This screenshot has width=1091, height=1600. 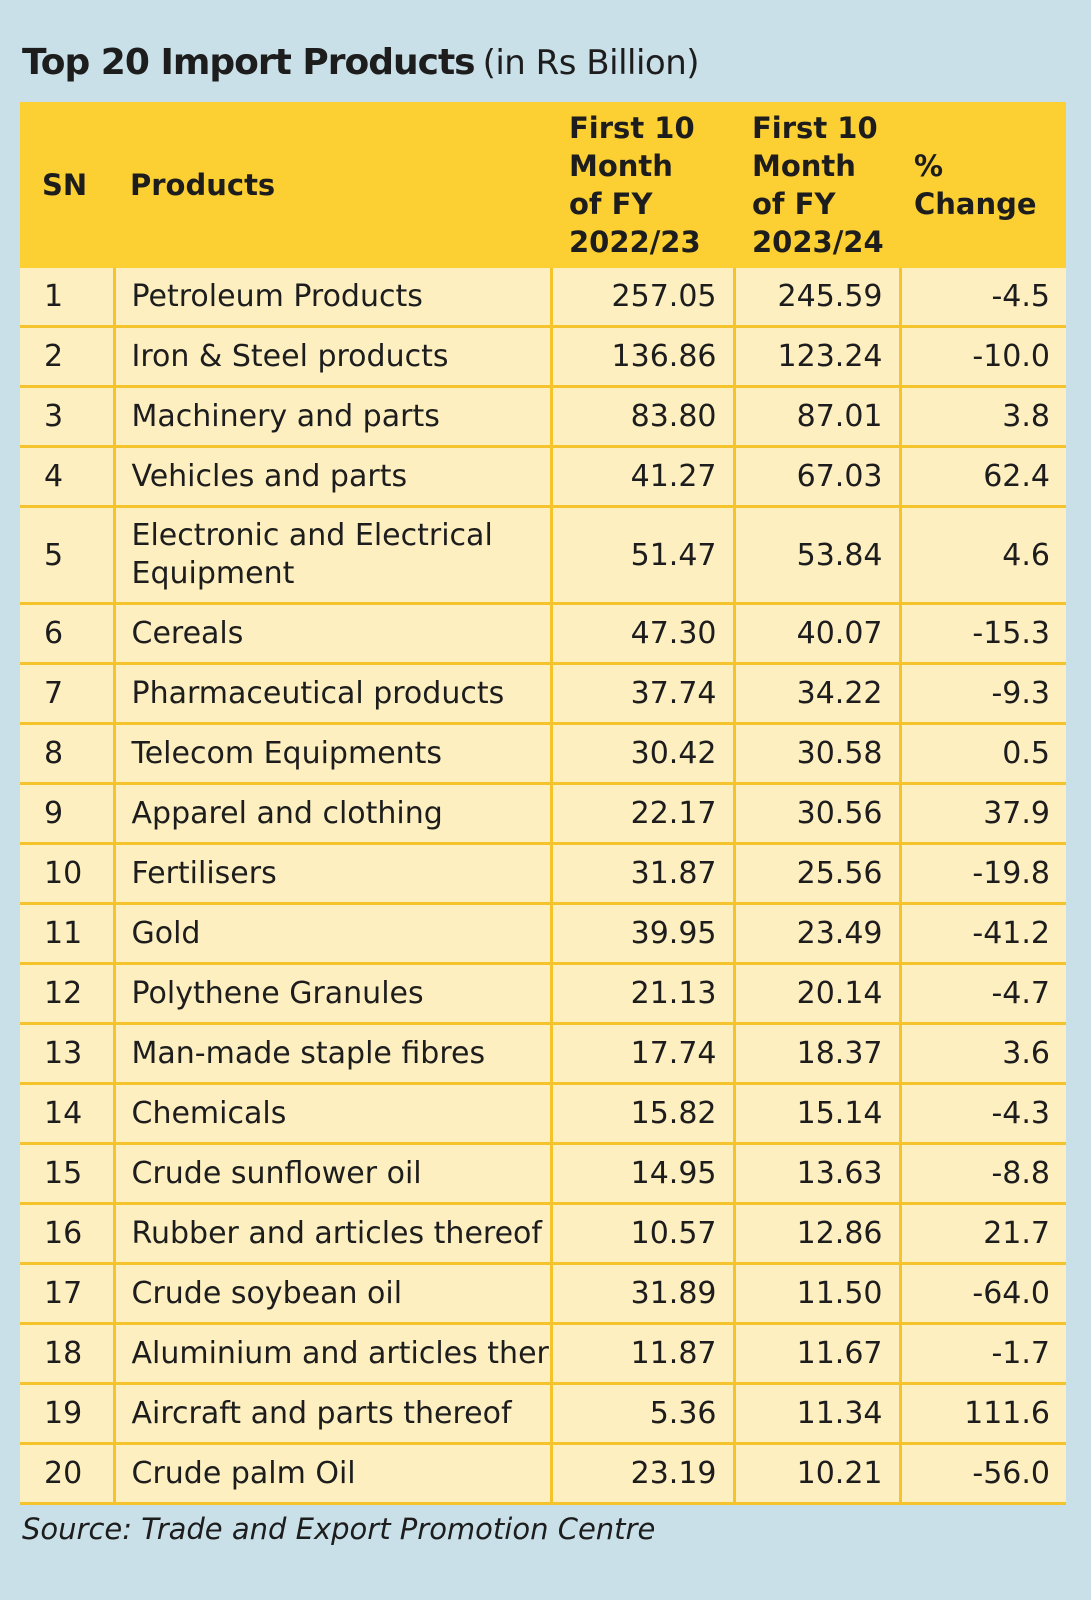 I want to click on table-row: 17 Crude soybean oil 31.89 11.50 -64.0, so click(x=543, y=1294).